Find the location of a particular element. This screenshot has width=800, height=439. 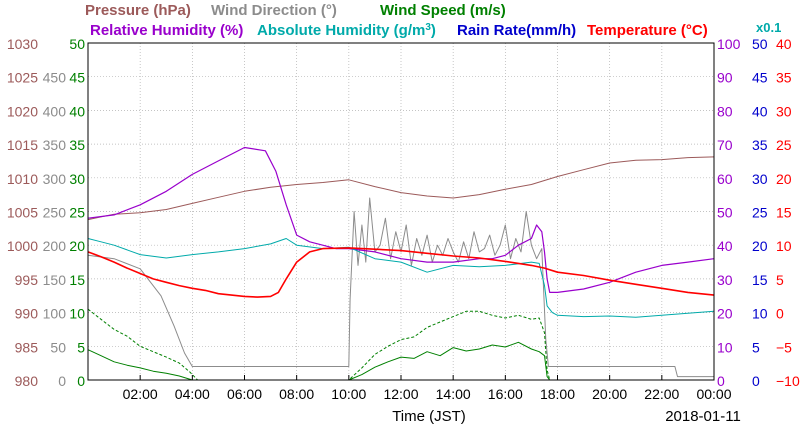

axis-label-winddir: 200 is located at coordinates (55, 246).